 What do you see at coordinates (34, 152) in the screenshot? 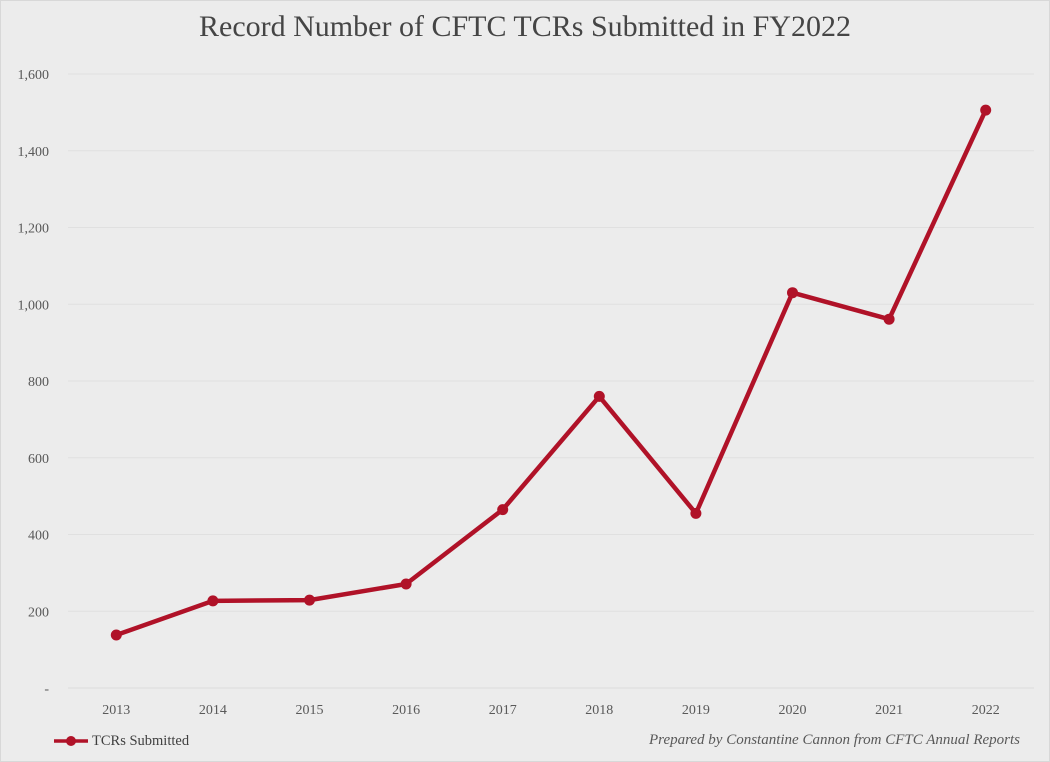
I see `y-tick-label: 1,400` at bounding box center [34, 152].